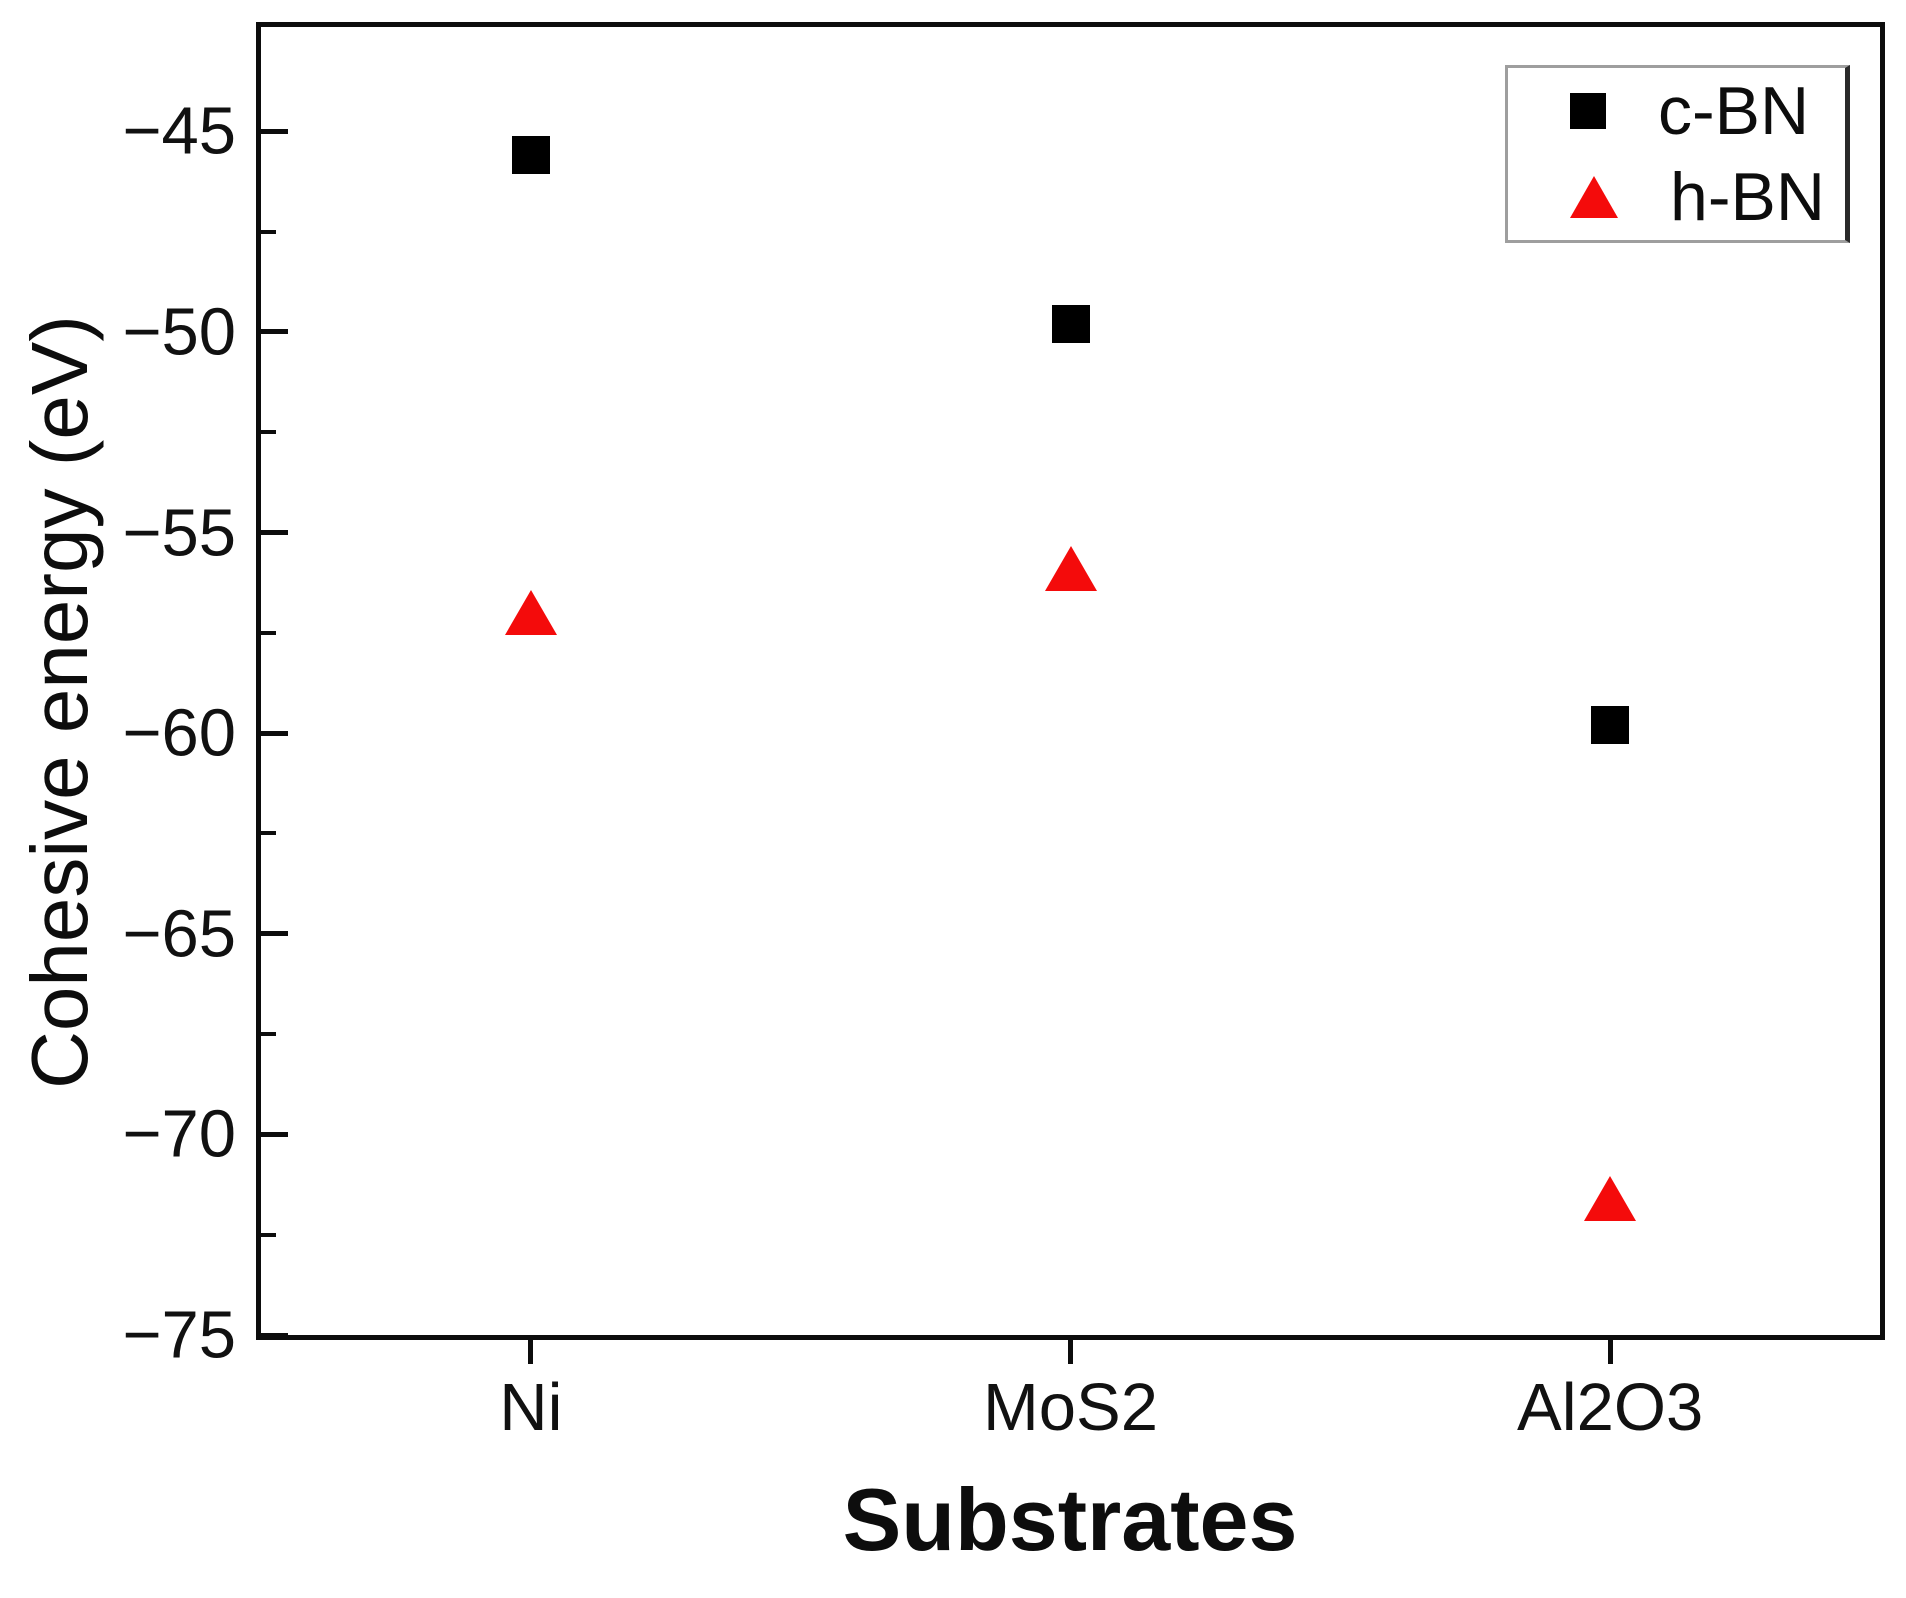  I want to click on y-axis-tick-label: −60, so click(179, 733).